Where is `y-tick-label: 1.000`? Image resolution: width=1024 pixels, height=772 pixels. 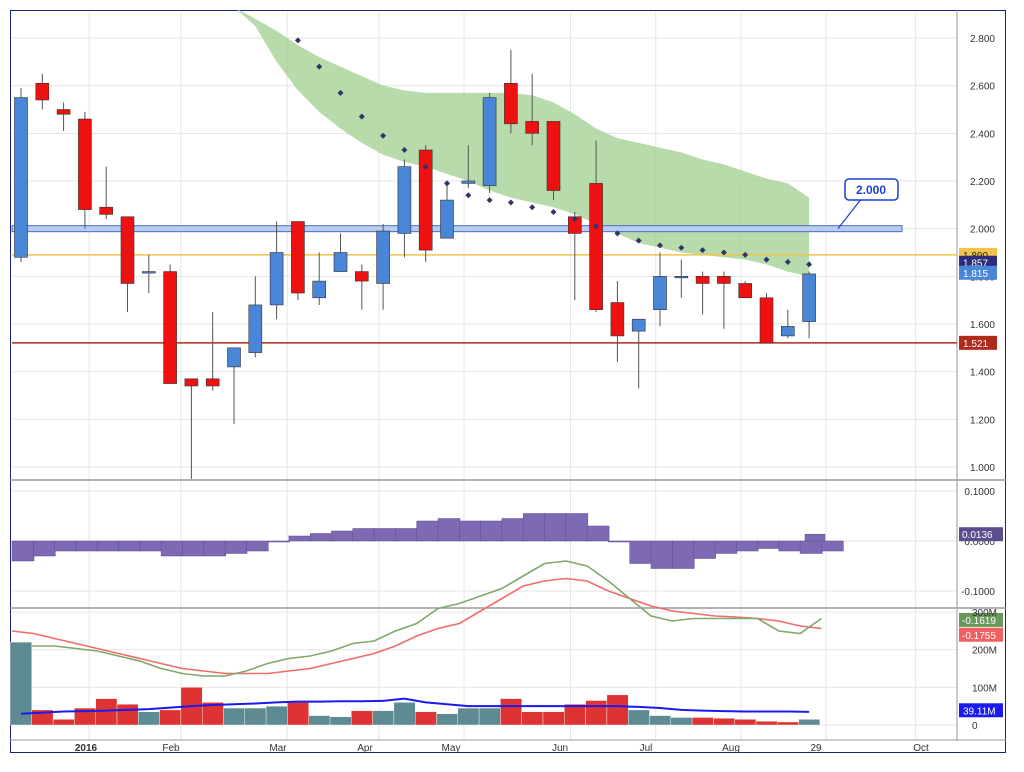
y-tick-label: 1.000 is located at coordinates (982, 468).